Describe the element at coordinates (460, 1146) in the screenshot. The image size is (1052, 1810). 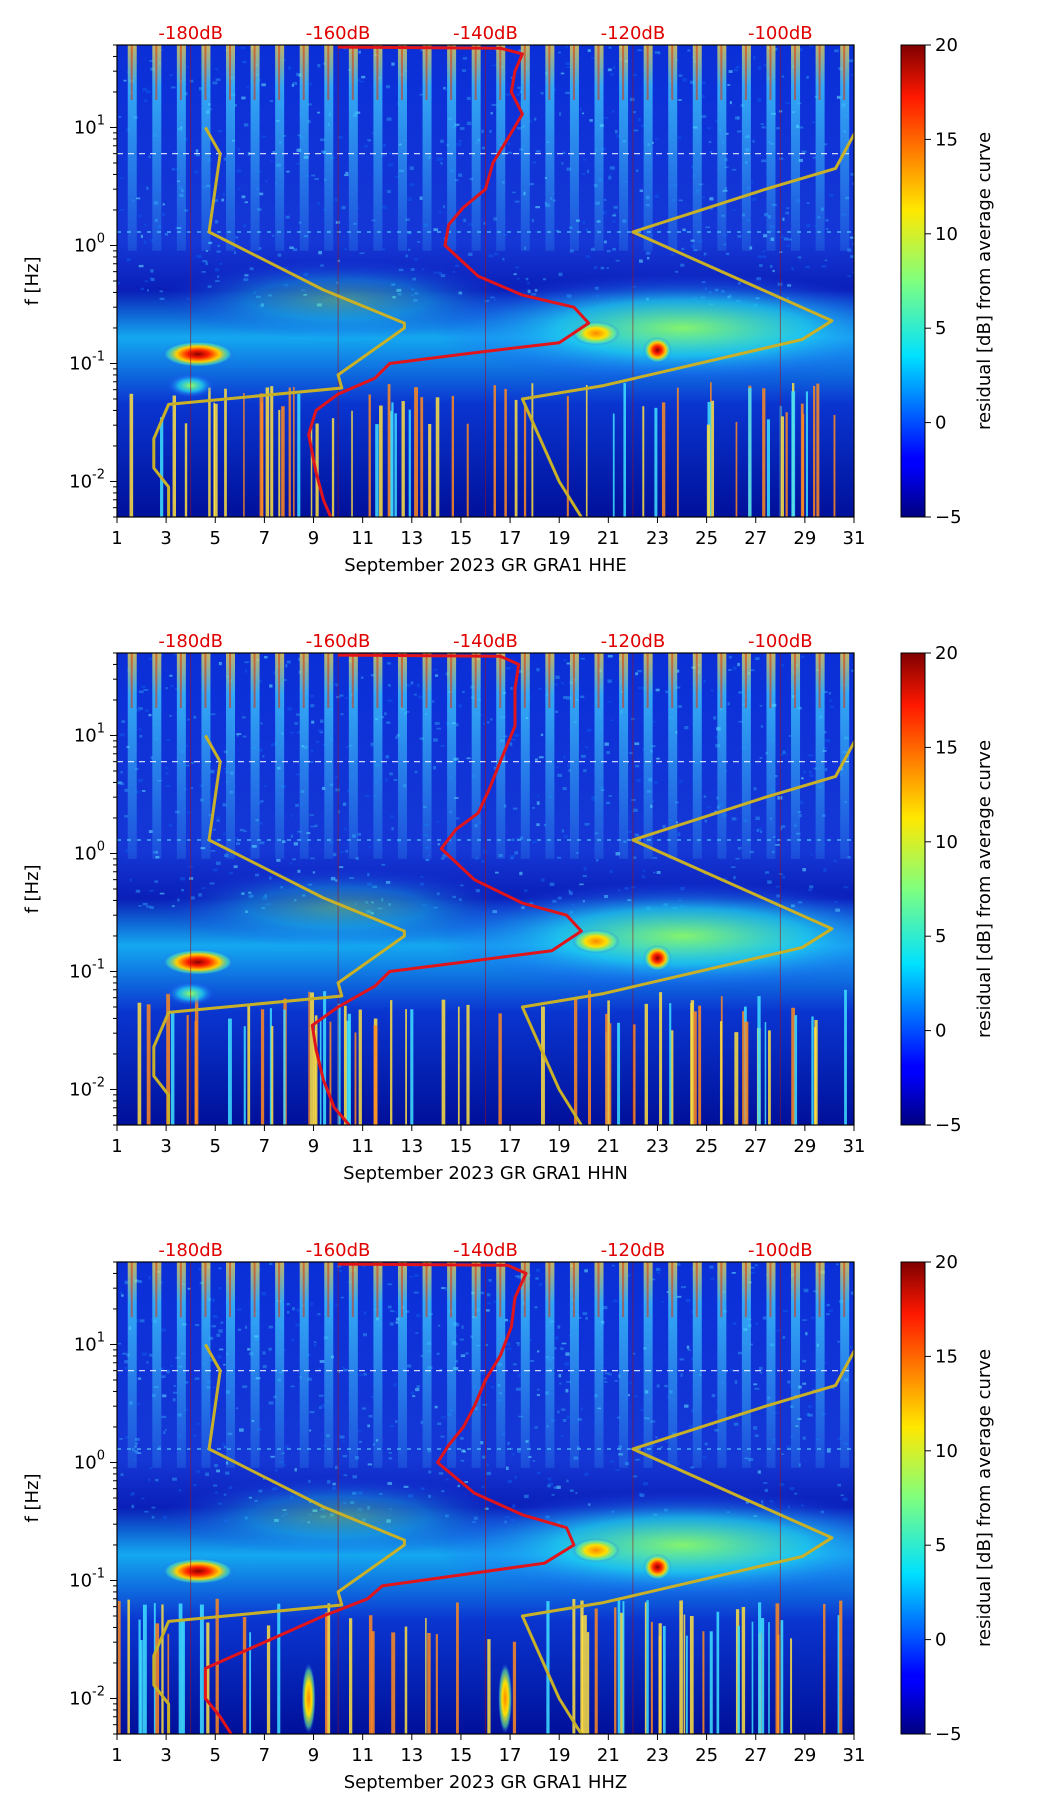
I see `x-tick-label: 15` at that location.